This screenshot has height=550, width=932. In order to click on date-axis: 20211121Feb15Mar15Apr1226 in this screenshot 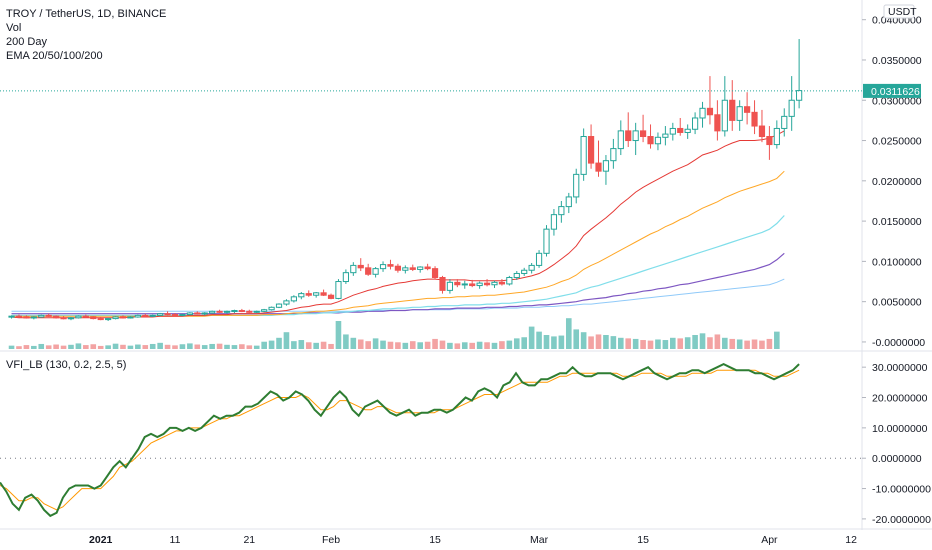, I will do `click(510, 540)`.